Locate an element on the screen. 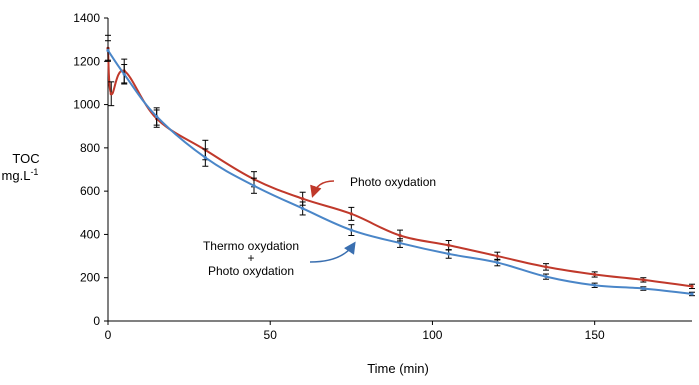 The image size is (699, 385). annotation-thermo-oxydation: Thermo oxydation is located at coordinates (251, 246).